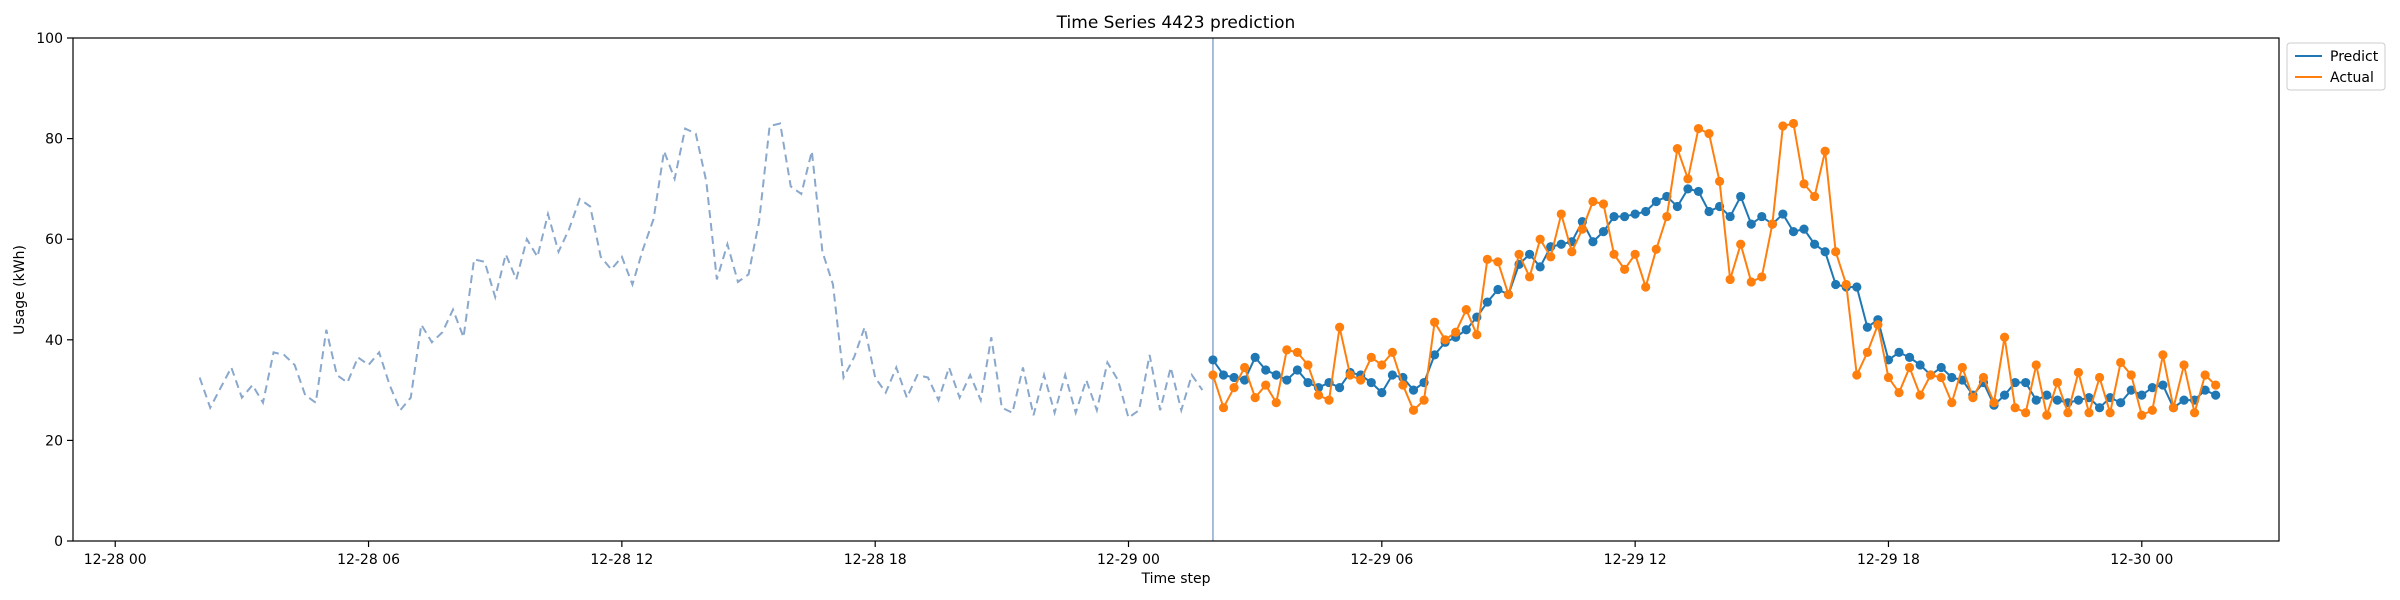 The image size is (2400, 600). I want to click on legend: Predict Actual, so click(2336, 66).